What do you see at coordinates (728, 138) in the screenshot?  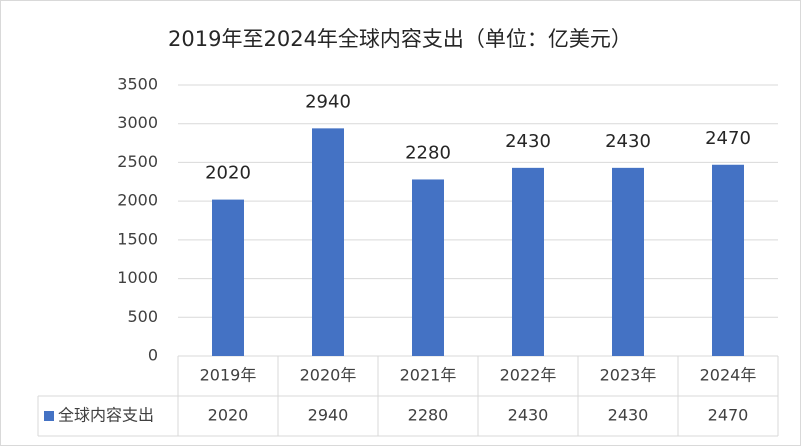 I see `data-label: 2470` at bounding box center [728, 138].